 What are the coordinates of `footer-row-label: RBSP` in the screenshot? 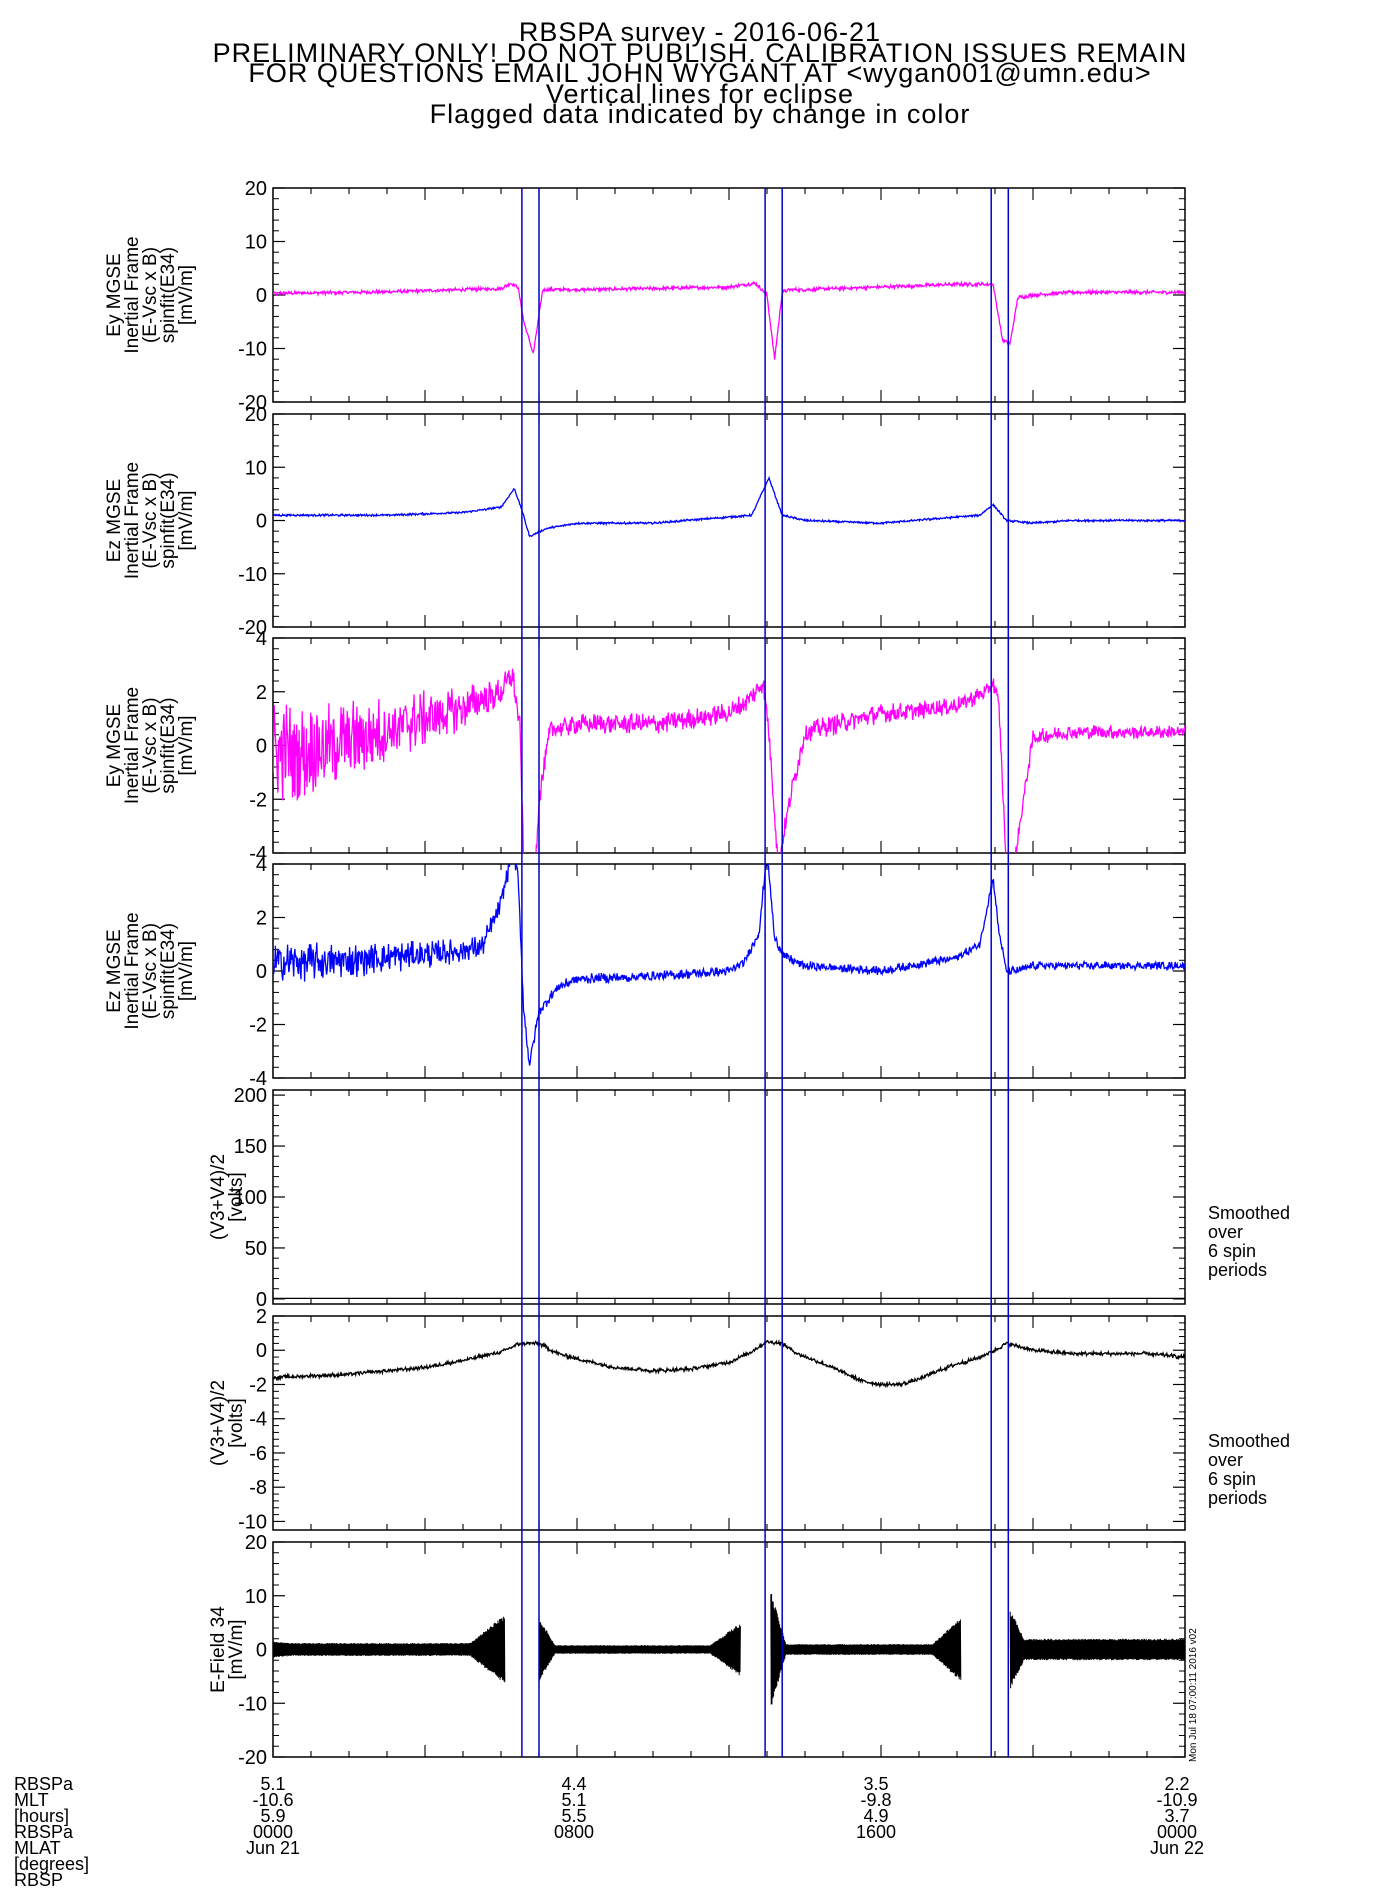 It's located at (39, 1880).